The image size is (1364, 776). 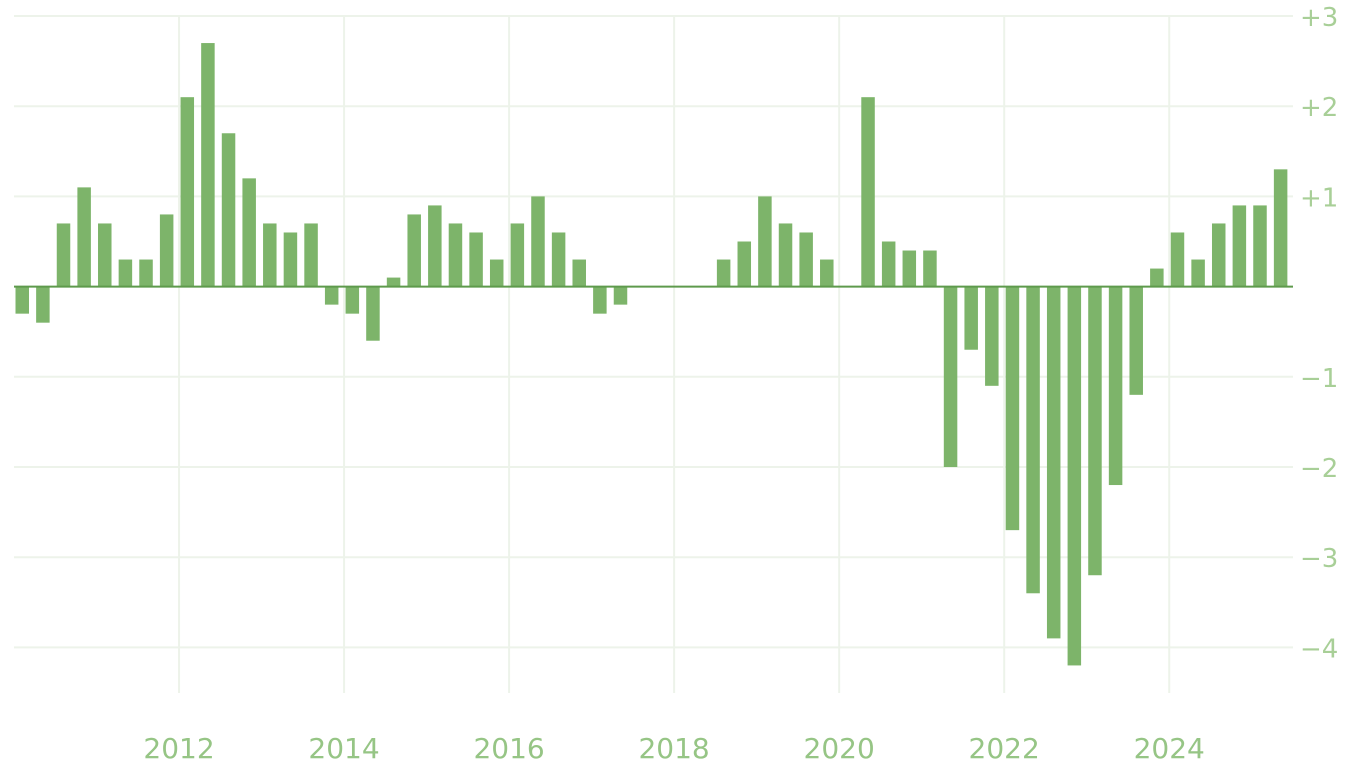 What do you see at coordinates (1319, 333) in the screenshot?
I see `y-axis-tick-labels: +3 +2 +1 −1 −2 −3 −4` at bounding box center [1319, 333].